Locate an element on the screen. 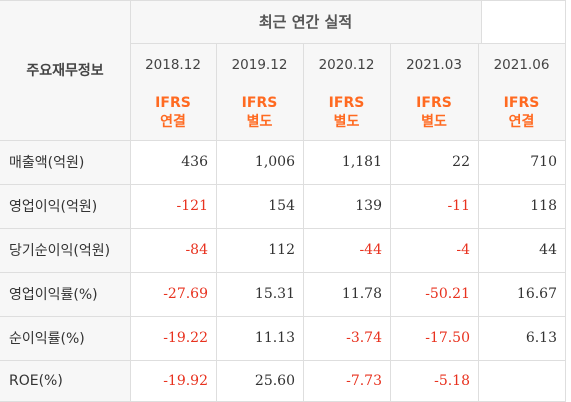 This screenshot has height=402, width=571. value-cell: 22 is located at coordinates (461, 162).